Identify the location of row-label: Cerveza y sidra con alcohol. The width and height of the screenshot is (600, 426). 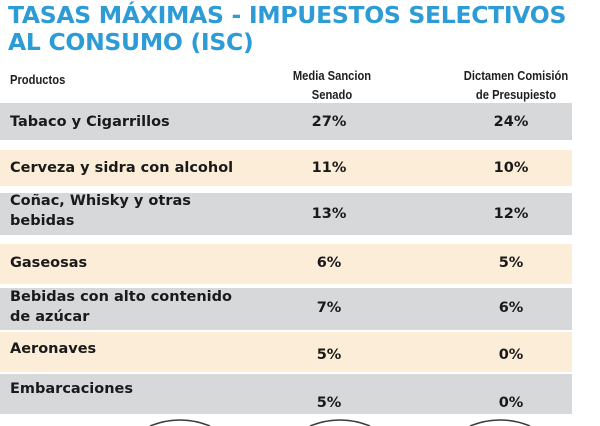
(121, 168).